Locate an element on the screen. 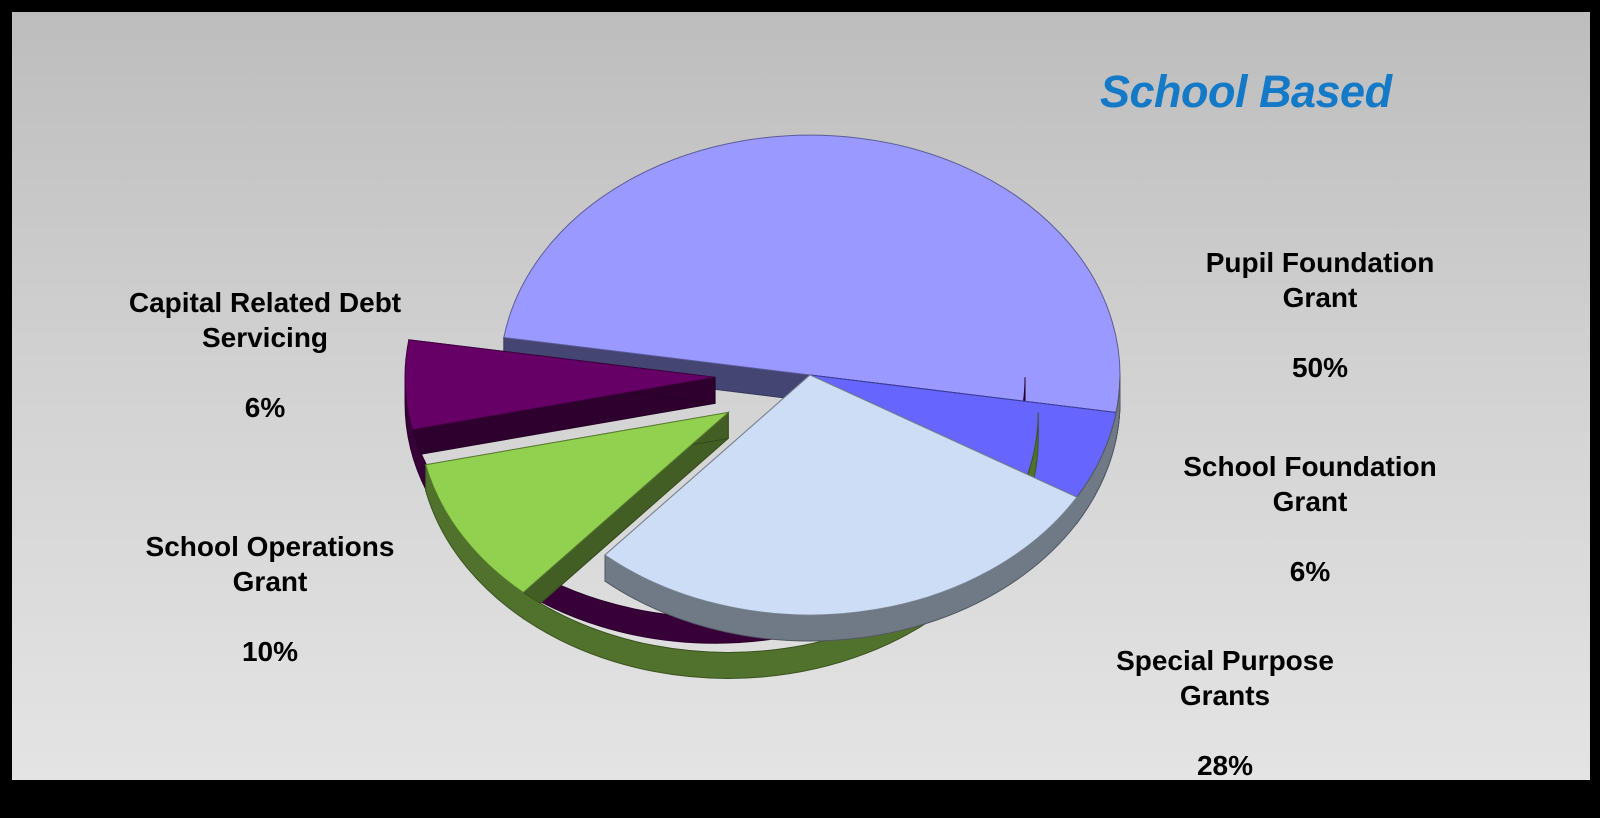  label-school-operations-grant: School Operations Grant 10% is located at coordinates (270, 599).